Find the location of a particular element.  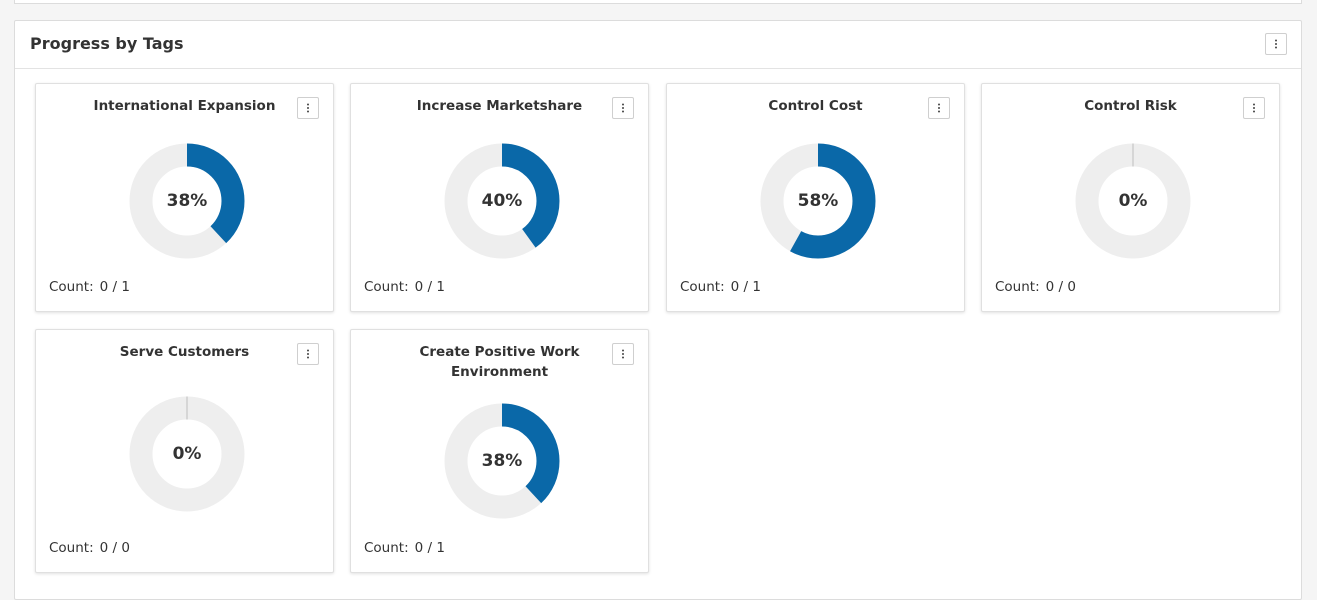

previous-panel-edge is located at coordinates (658, 2).